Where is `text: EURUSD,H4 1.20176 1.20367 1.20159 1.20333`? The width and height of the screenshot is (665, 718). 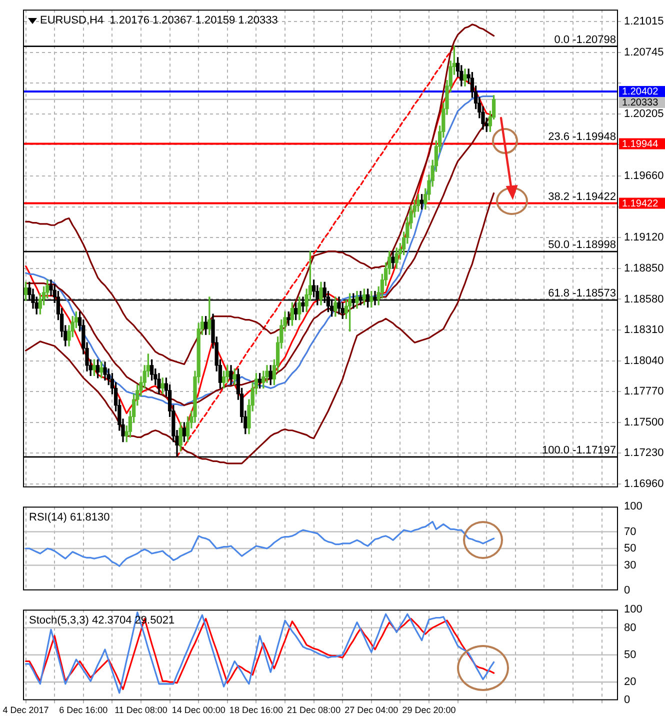 text: EURUSD,H4 1.20176 1.20367 1.20159 1.20333 is located at coordinates (159, 20).